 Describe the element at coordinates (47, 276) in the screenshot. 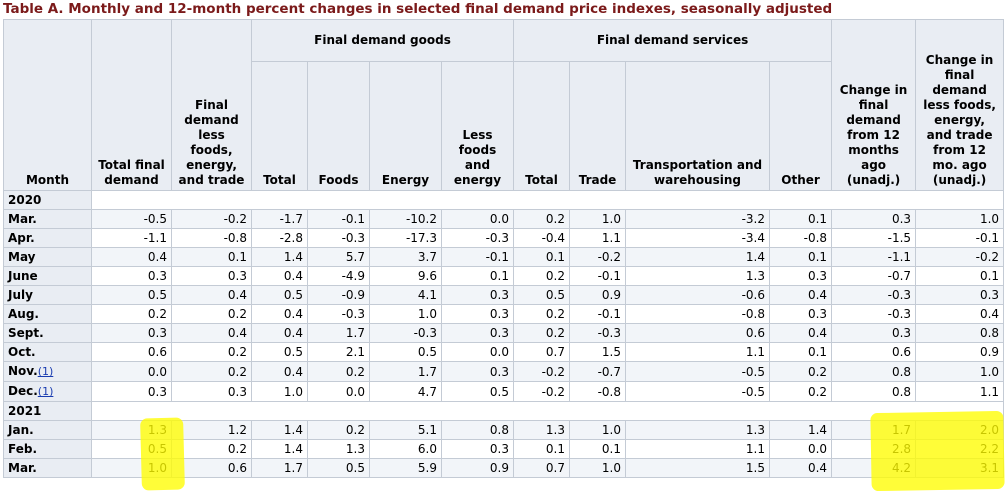

I see `month-cell: June` at that location.